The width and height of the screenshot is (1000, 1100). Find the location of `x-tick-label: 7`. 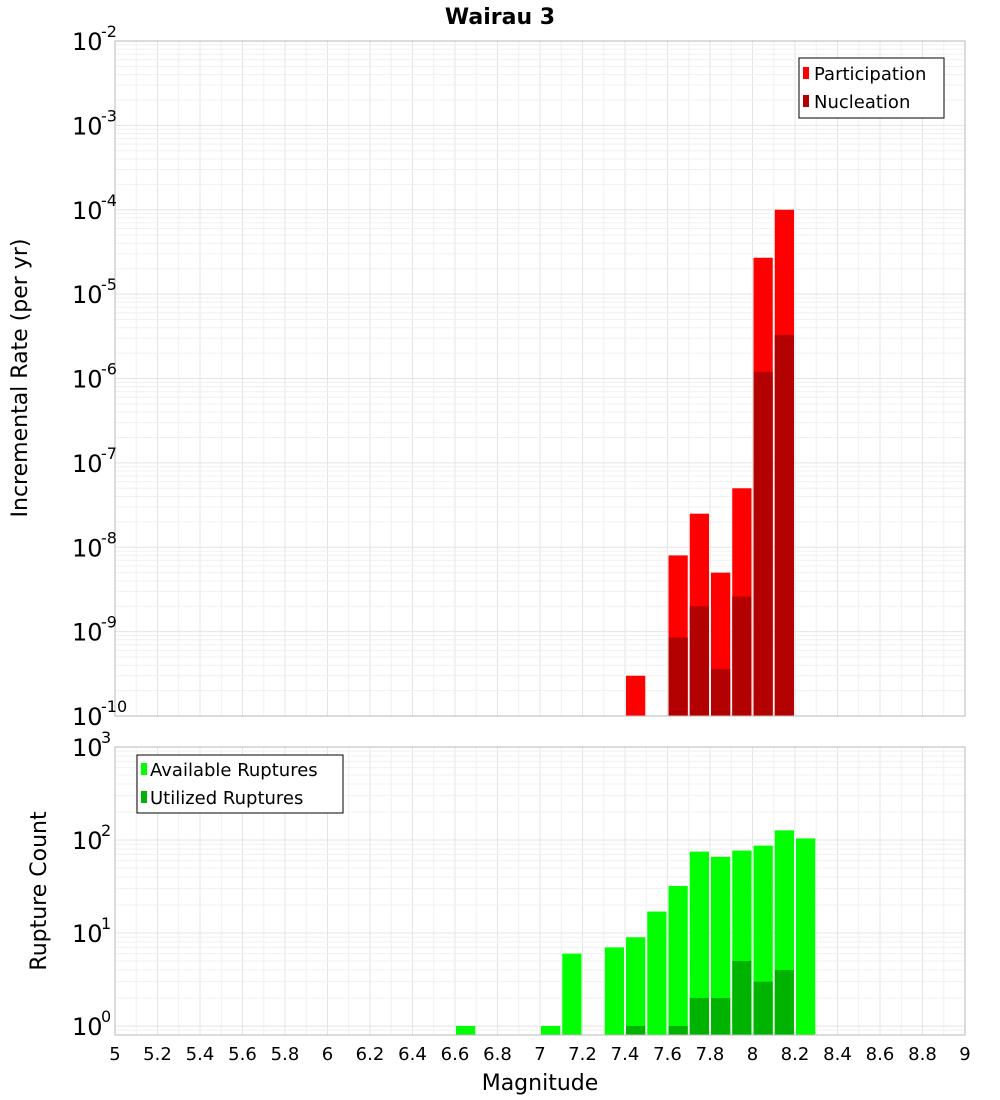

x-tick-label: 7 is located at coordinates (539, 1054).